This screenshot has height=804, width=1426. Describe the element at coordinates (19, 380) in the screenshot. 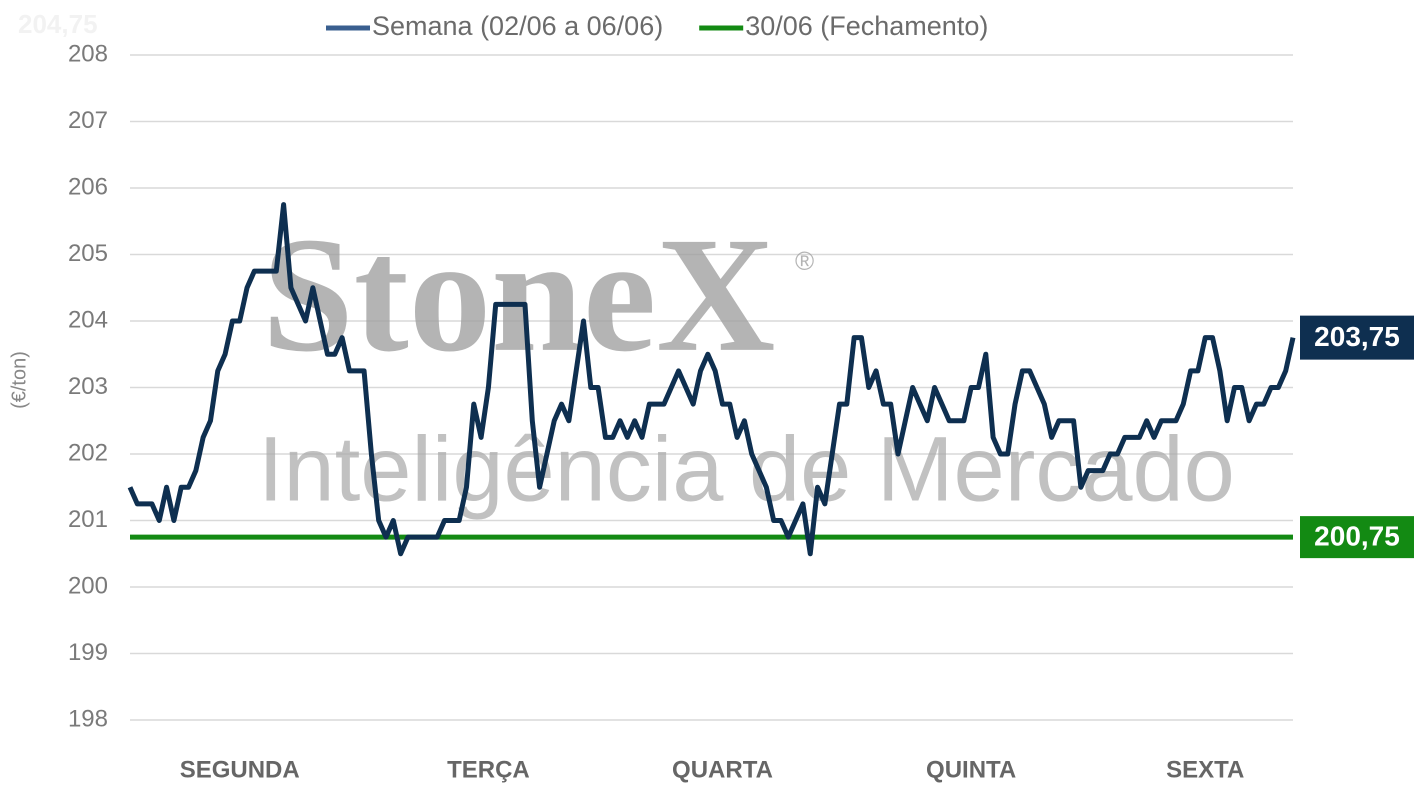

I see `y-axis-label: (€/ton)` at that location.